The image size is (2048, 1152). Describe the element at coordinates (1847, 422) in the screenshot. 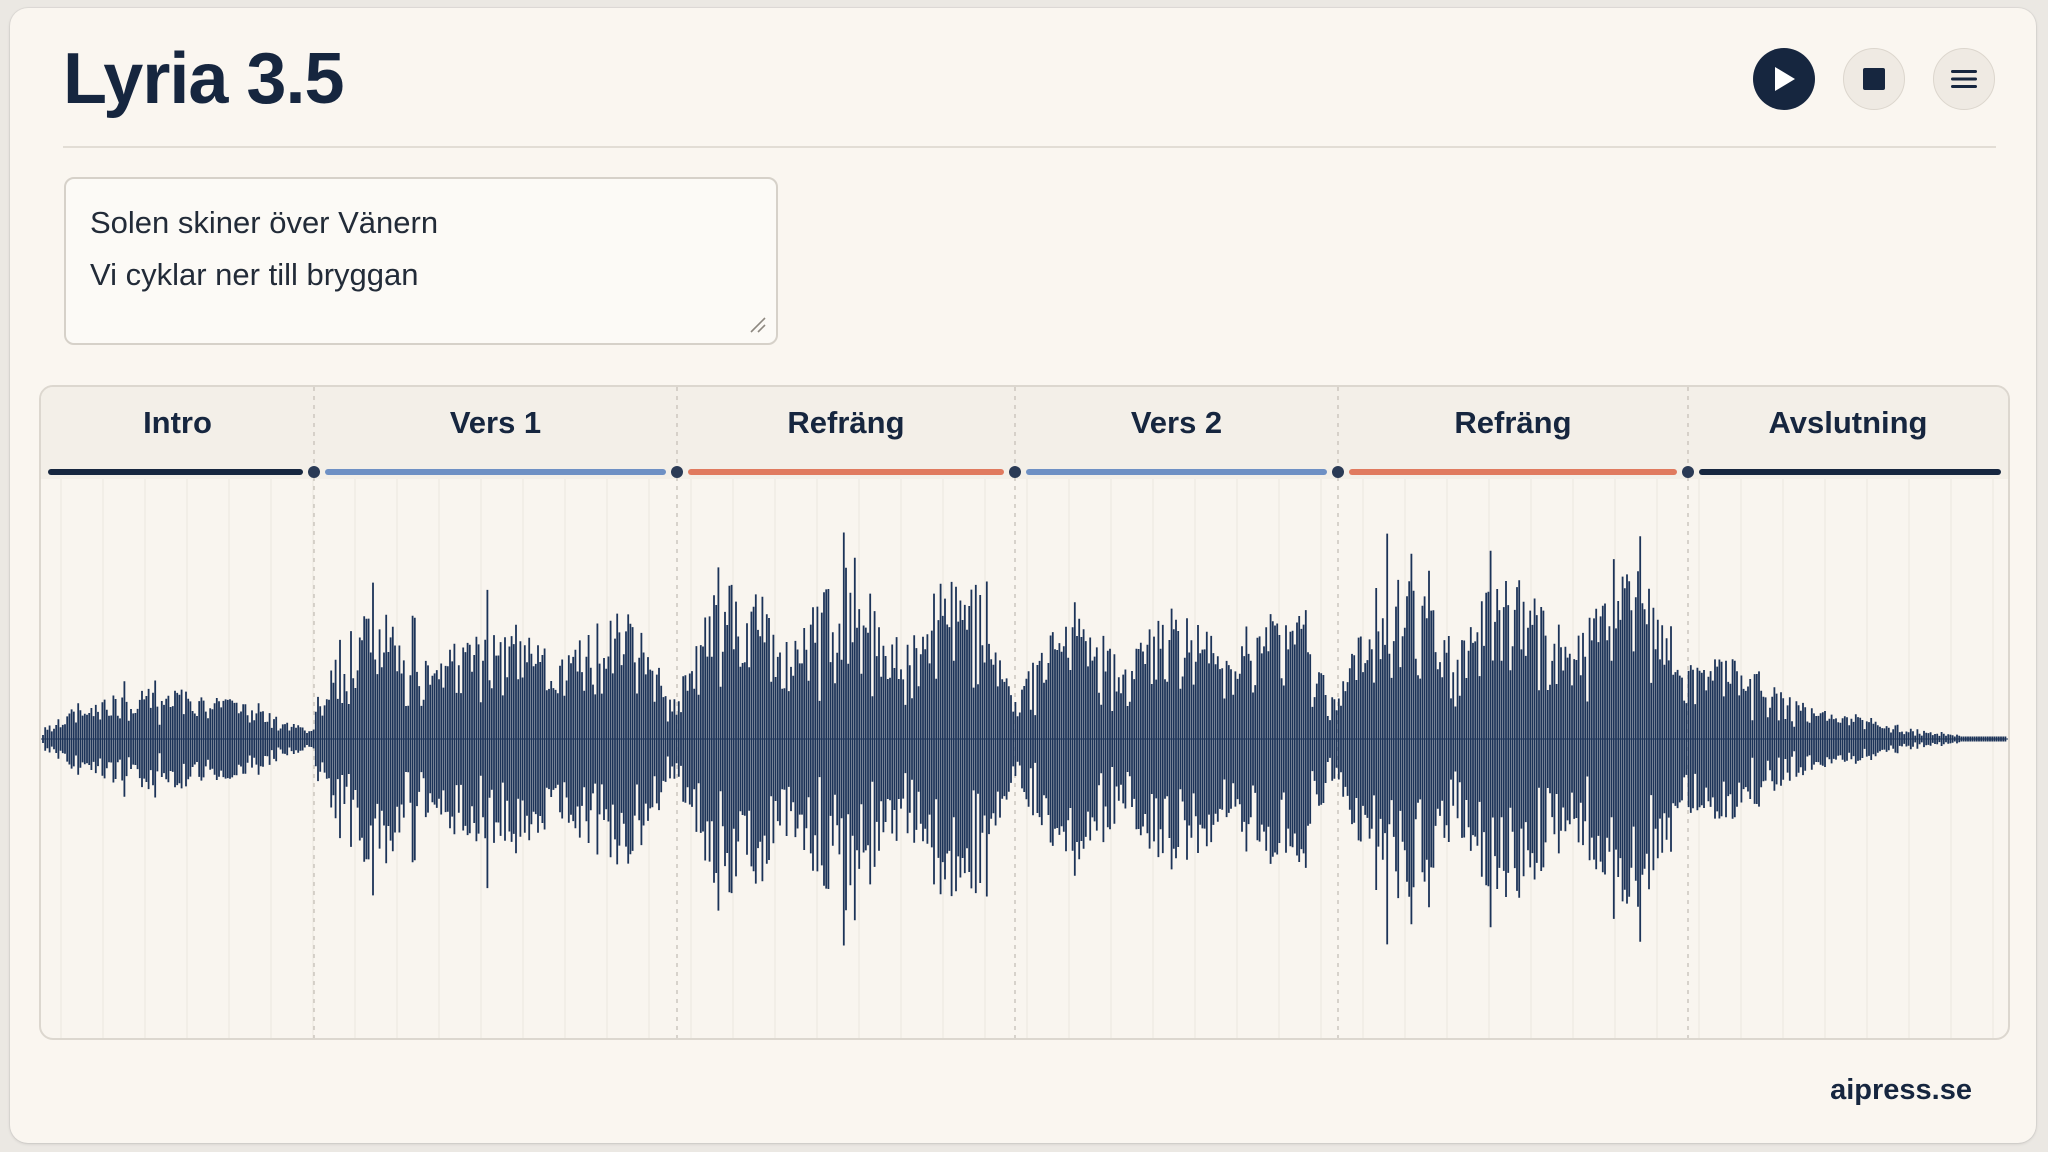

I see `section-label: Avslutning` at that location.